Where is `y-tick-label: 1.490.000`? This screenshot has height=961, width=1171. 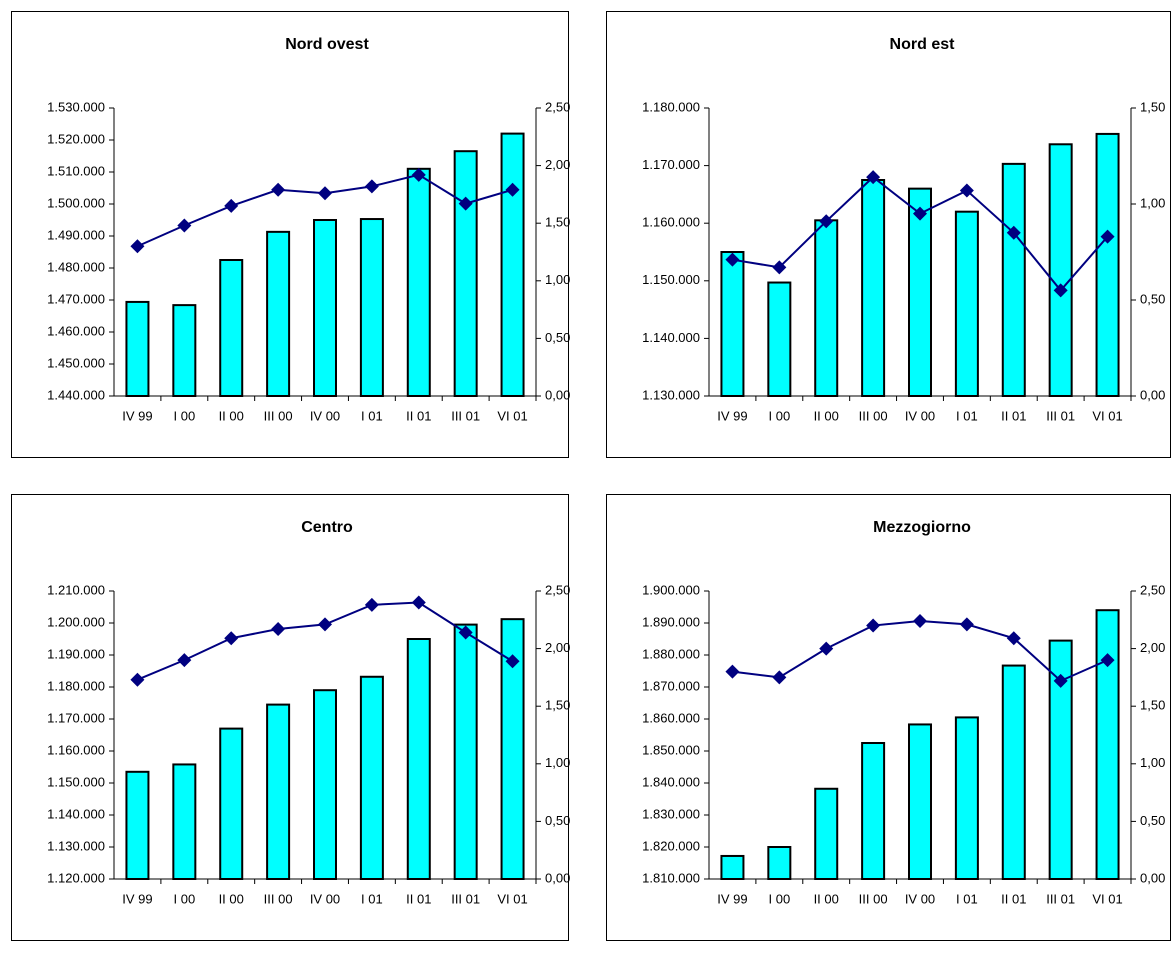 y-tick-label: 1.490.000 is located at coordinates (76, 234).